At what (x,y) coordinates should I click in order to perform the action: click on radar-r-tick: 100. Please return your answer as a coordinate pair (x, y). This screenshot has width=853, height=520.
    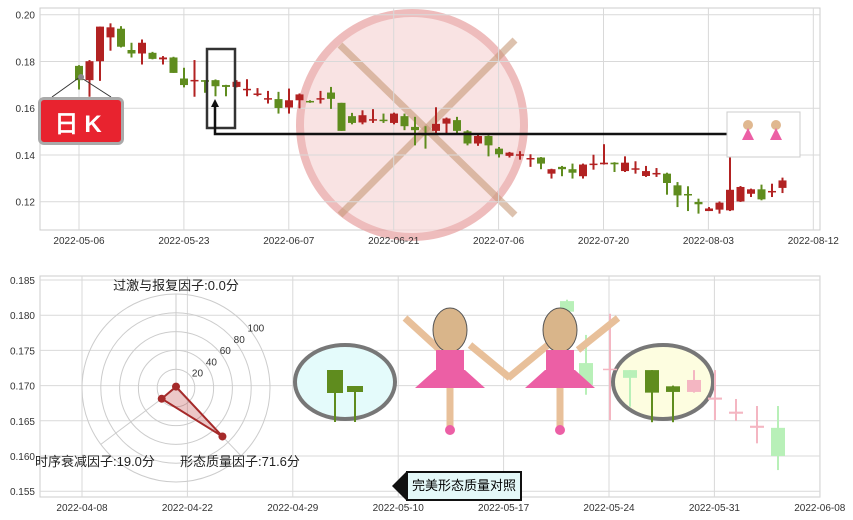
    Looking at the image, I should click on (256, 329).